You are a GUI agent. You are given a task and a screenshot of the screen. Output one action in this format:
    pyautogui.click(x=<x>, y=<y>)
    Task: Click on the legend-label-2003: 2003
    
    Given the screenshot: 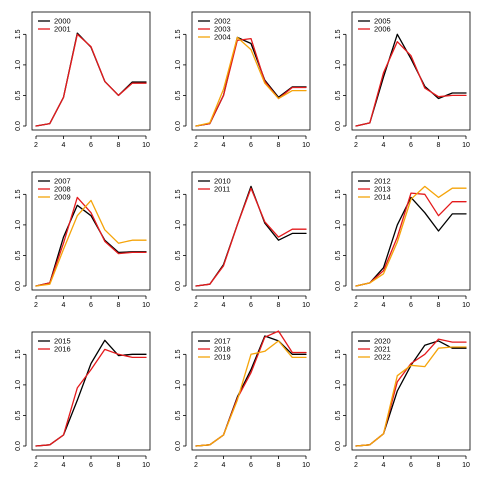 What is the action you would take?
    pyautogui.click(x=222, y=29)
    